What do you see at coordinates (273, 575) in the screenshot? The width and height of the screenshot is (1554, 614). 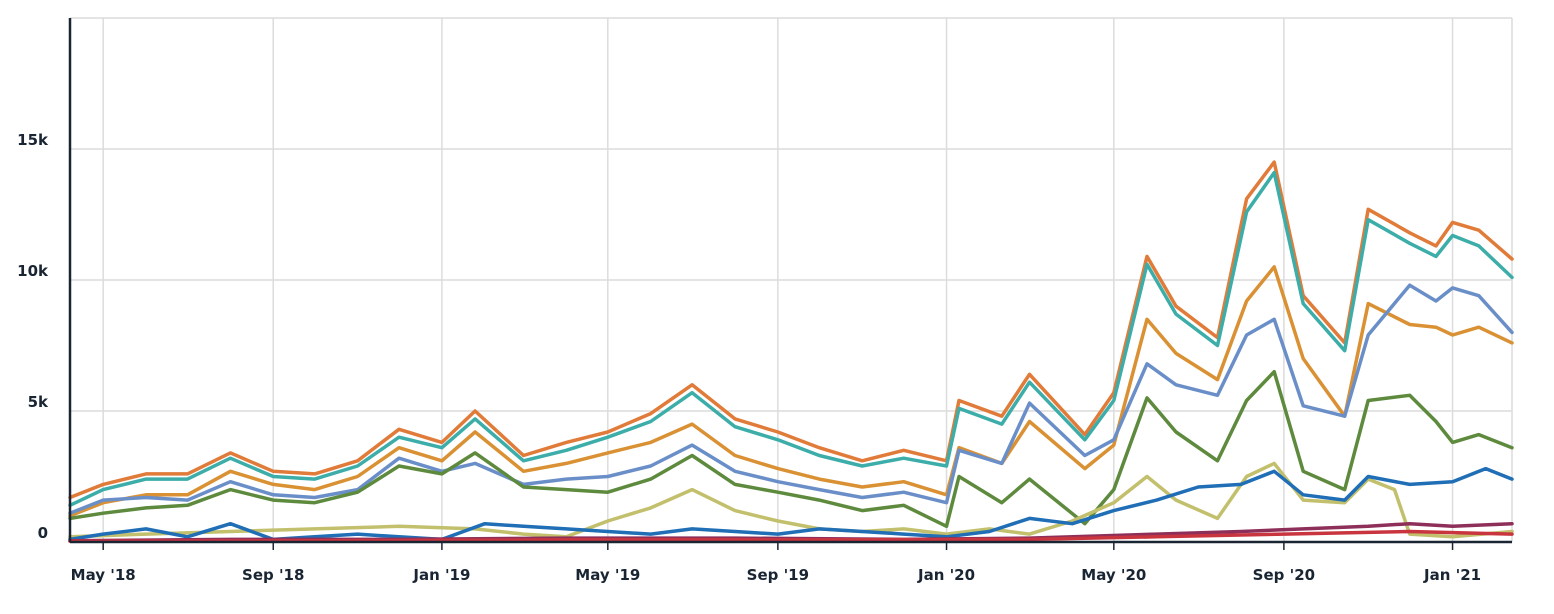 I see `x-tick-label: Sep '18` at bounding box center [273, 575].